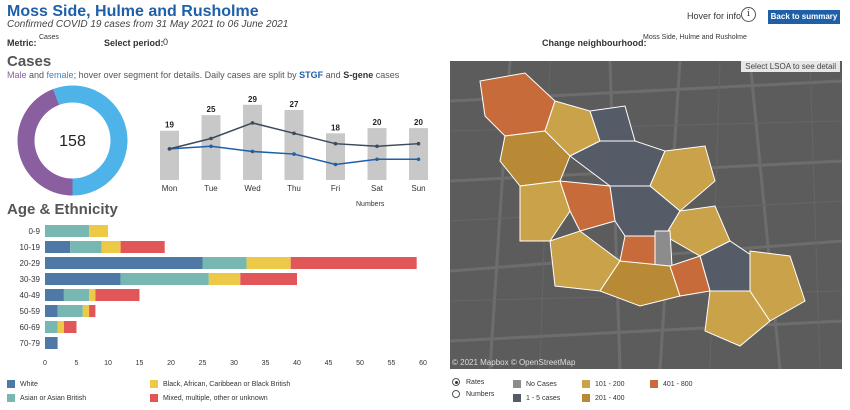 The width and height of the screenshot is (850, 410). What do you see at coordinates (34, 231) in the screenshot?
I see `age-tick-label: 0-9` at bounding box center [34, 231].